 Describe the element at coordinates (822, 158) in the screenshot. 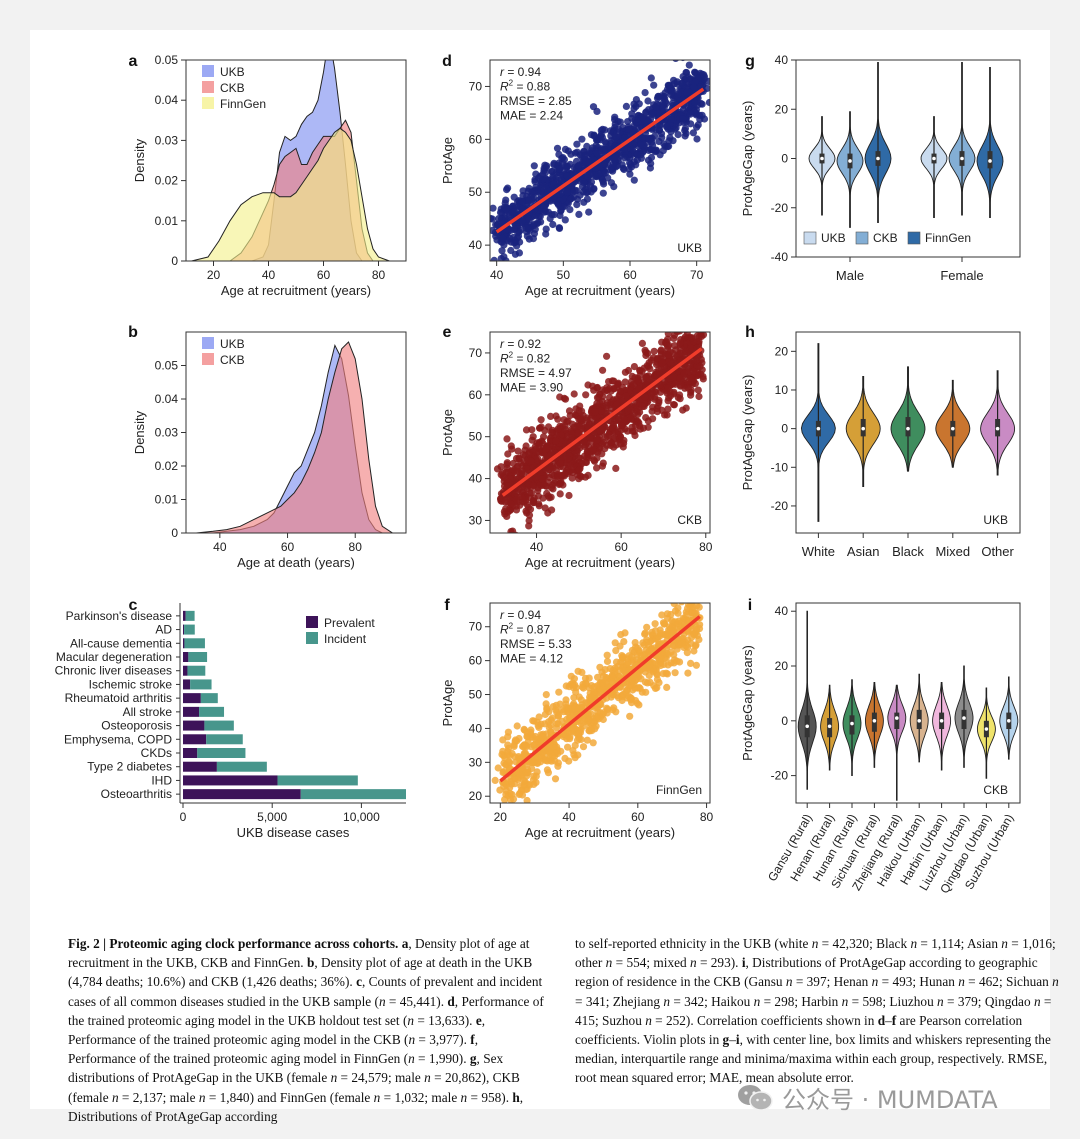

I see `panel-g-median` at that location.